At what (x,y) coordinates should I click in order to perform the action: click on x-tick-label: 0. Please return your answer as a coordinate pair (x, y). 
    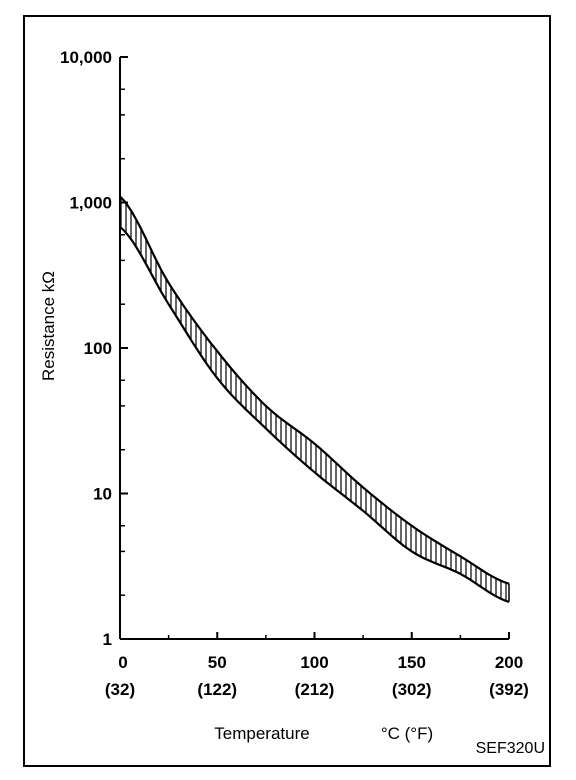
    Looking at the image, I should click on (122, 662).